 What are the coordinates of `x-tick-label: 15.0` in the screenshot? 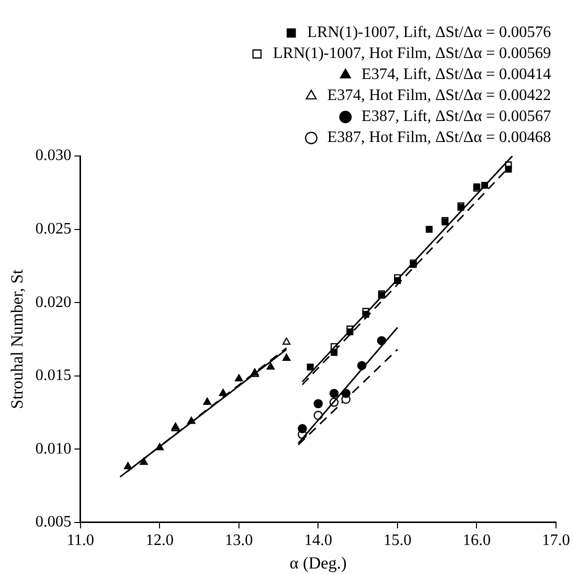 It's located at (397, 541).